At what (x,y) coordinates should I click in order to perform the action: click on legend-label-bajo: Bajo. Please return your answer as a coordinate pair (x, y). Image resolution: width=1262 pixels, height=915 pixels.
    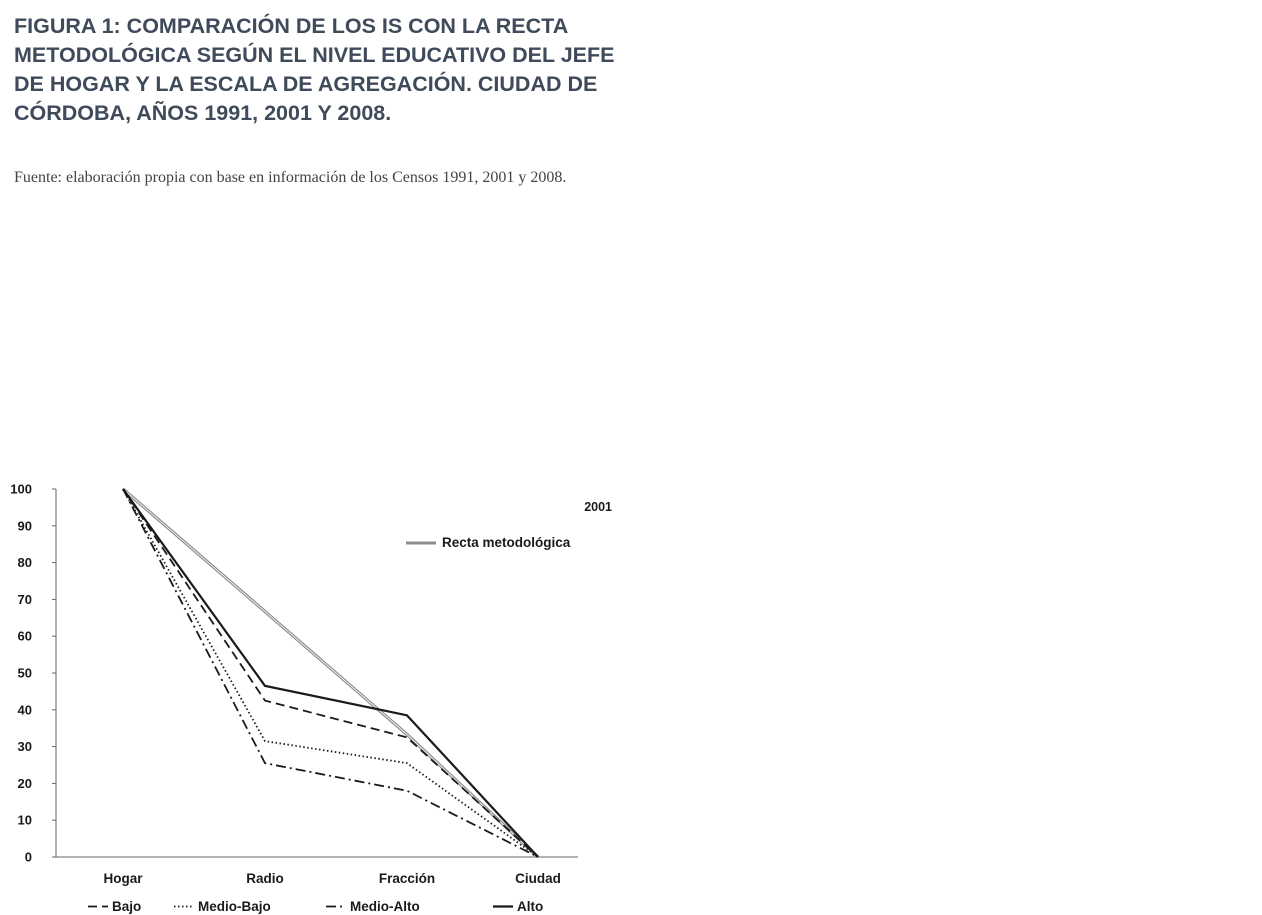
    Looking at the image, I should click on (126, 906).